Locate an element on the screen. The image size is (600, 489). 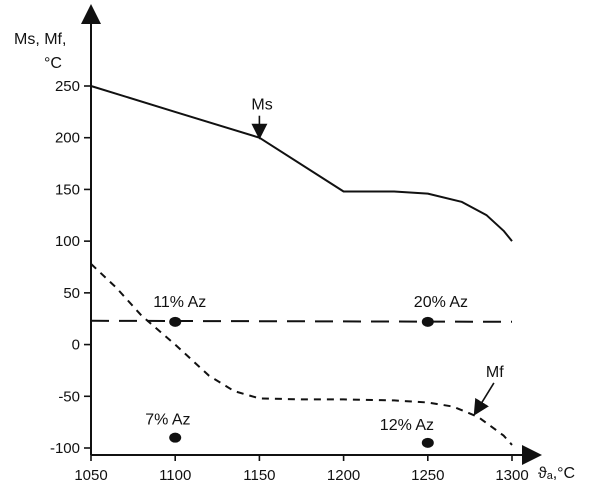
point-label: 12% Az is located at coordinates (407, 425).